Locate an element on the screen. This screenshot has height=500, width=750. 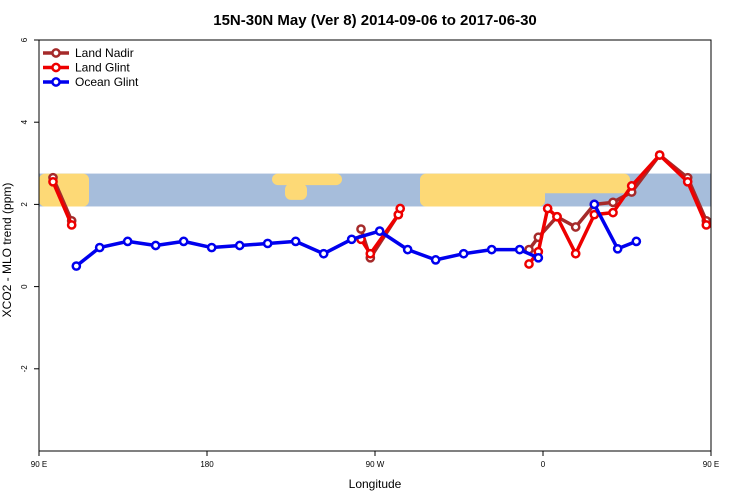
legend-label: Land Glint is located at coordinates (102, 68).